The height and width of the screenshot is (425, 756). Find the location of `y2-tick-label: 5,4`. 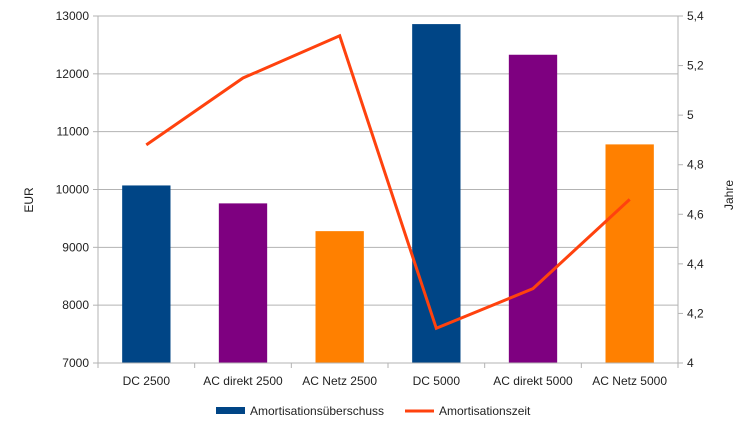

y2-tick-label: 5,4 is located at coordinates (695, 16).